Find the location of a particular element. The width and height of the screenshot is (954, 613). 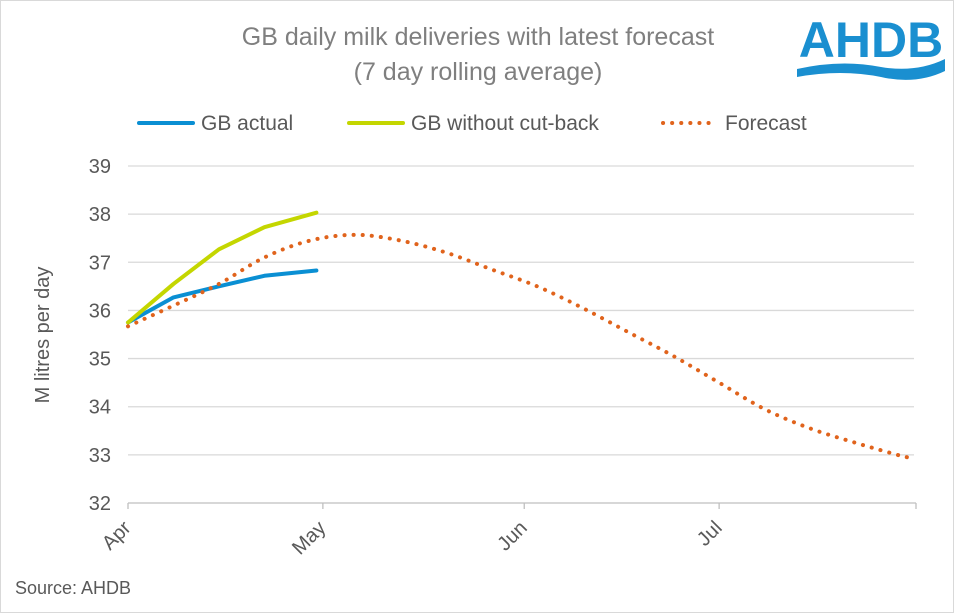

legend: GB actual GB without cut-back Forecast is located at coordinates (472, 123).